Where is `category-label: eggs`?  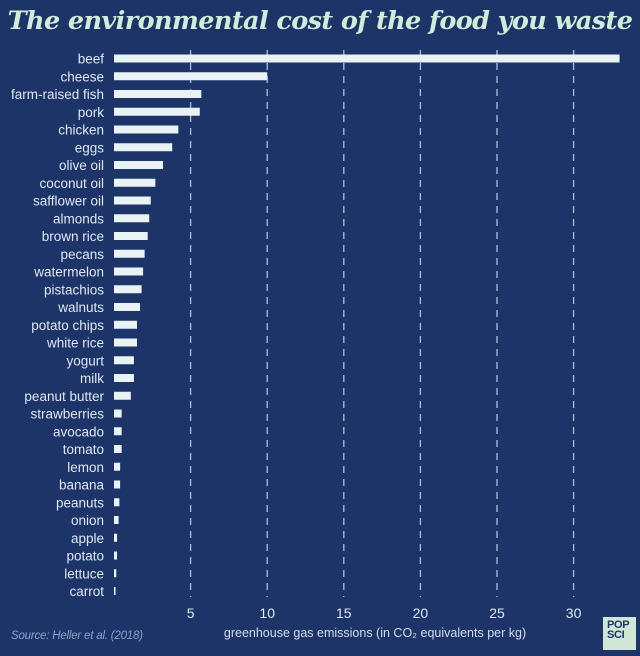
category-label: eggs is located at coordinates (90, 147).